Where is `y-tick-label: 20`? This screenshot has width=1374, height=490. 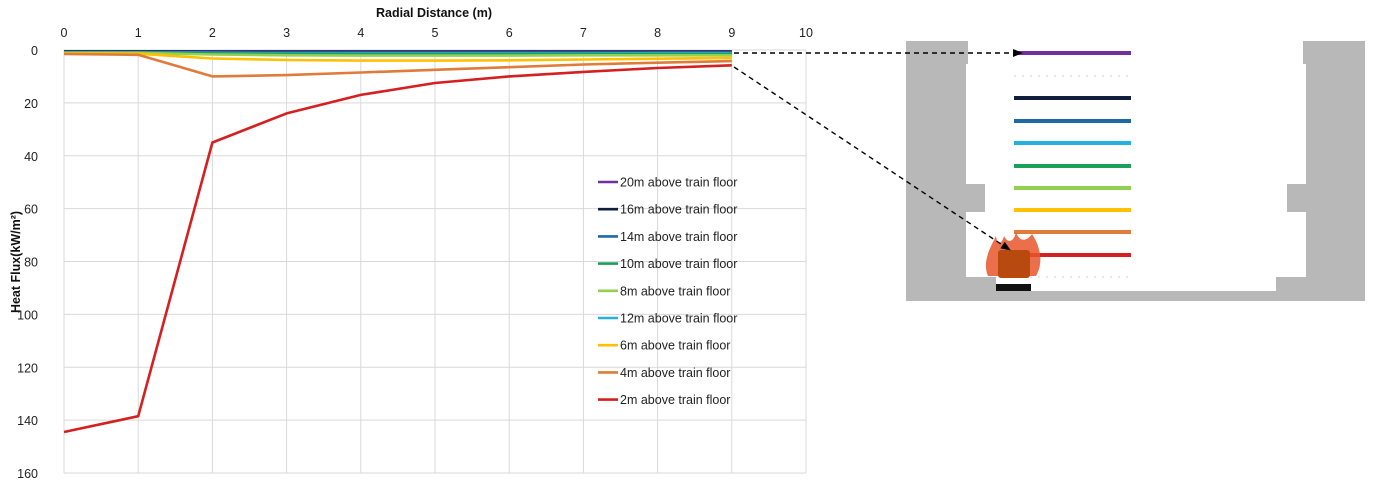
y-tick-label: 20 is located at coordinates (31, 104).